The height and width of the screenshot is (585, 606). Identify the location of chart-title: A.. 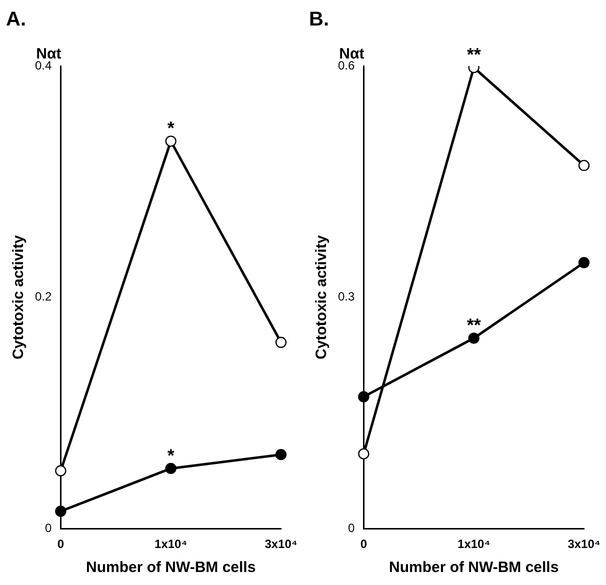
(16, 19).